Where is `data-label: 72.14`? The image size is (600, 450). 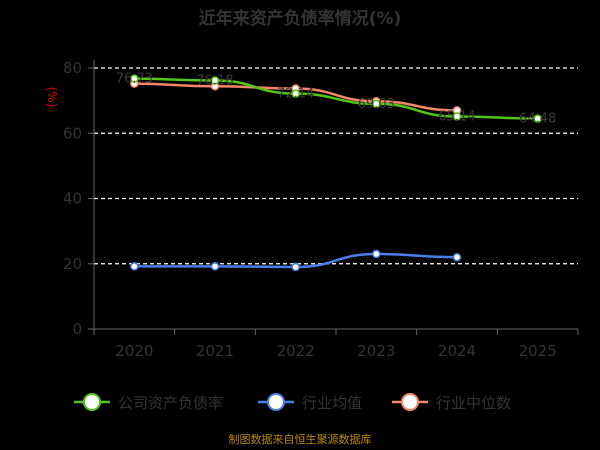 data-label: 72.14 is located at coordinates (295, 94).